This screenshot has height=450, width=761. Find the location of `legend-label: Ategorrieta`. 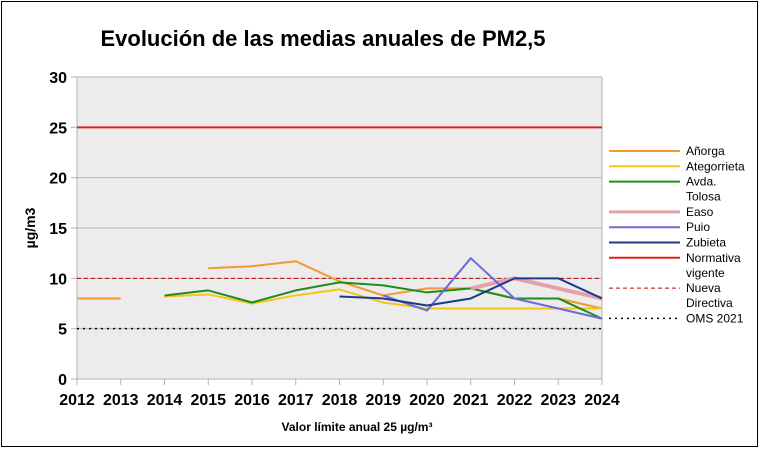

legend-label: Ategorrieta is located at coordinates (715, 166).